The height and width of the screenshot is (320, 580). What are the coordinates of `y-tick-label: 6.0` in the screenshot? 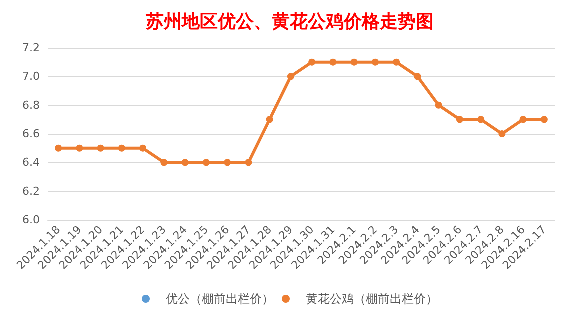 It's located at (31, 220).